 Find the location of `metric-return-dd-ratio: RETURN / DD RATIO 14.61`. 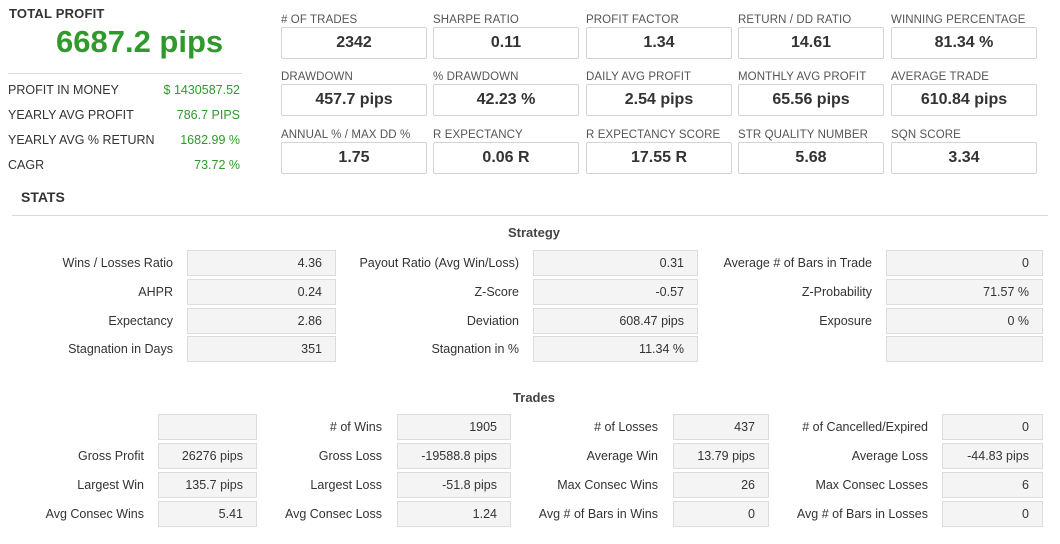

metric-return-dd-ratio: RETURN / DD RATIO 14.61 is located at coordinates (811, 36).